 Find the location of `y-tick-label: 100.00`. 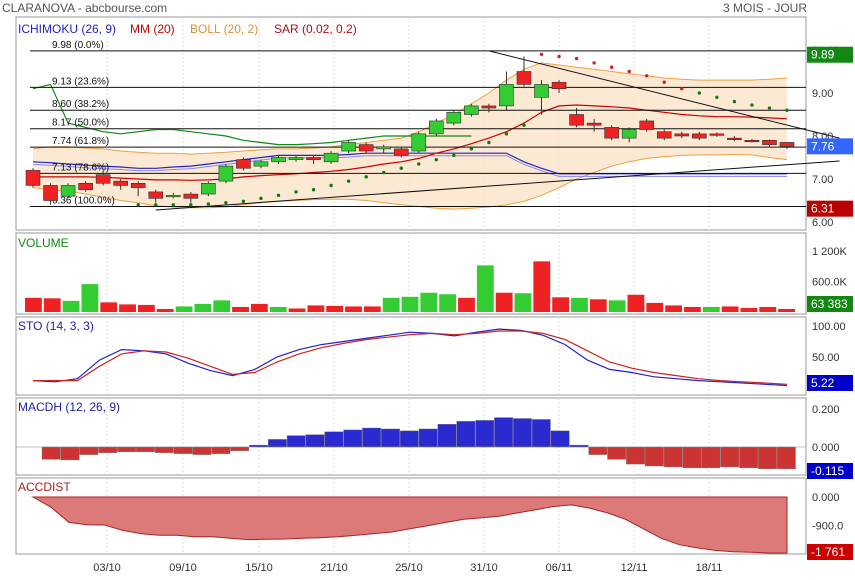

y-tick-label: 100.00 is located at coordinates (829, 327).